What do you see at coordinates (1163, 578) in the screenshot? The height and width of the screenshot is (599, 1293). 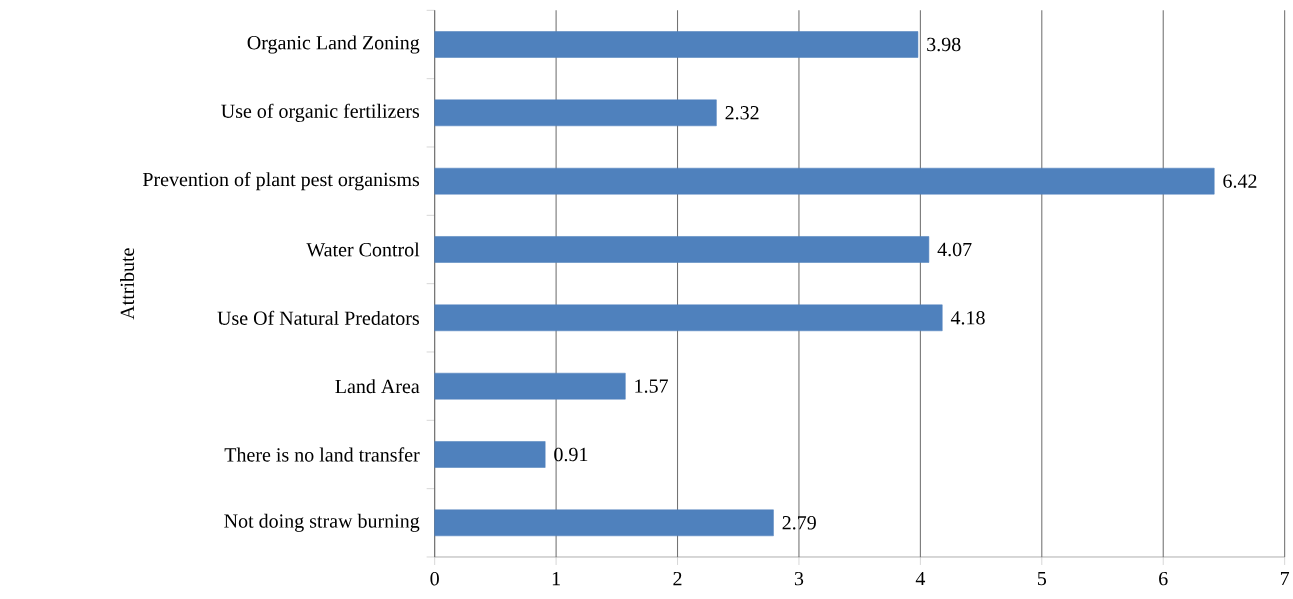 I see `x-tick-label: 6` at bounding box center [1163, 578].